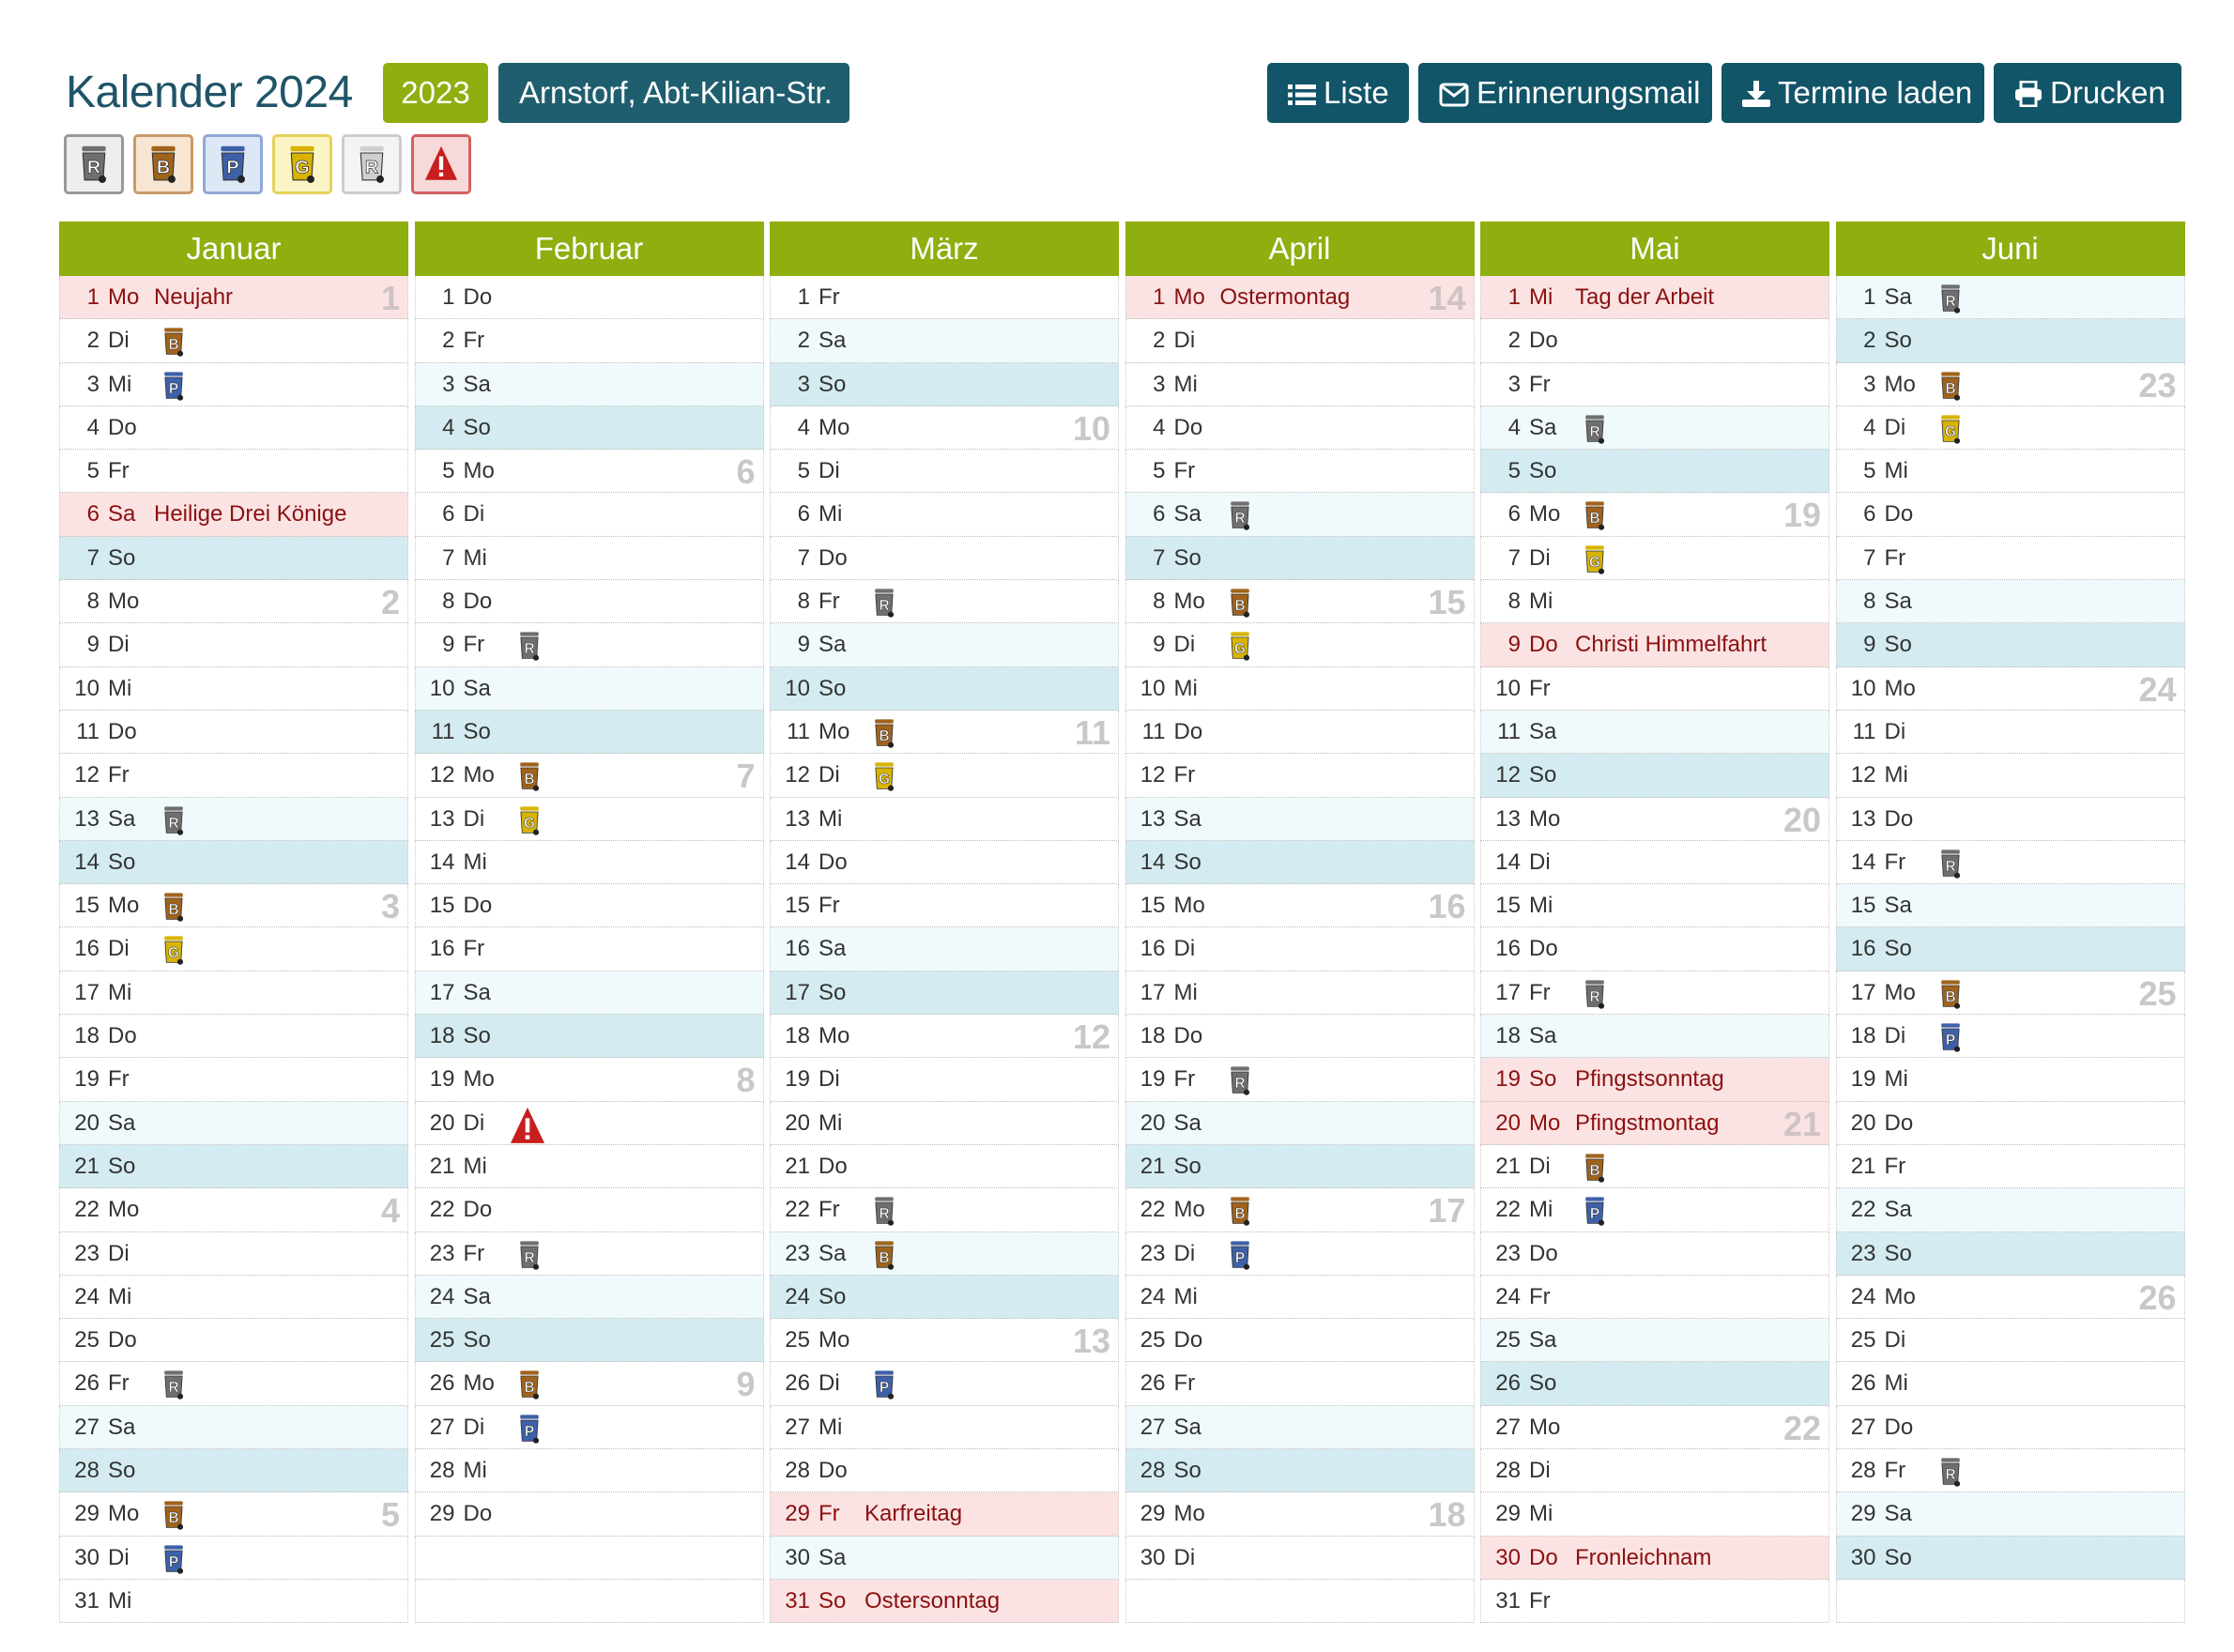  I want to click on day-row: 26 Mo B 9, so click(589, 1384).